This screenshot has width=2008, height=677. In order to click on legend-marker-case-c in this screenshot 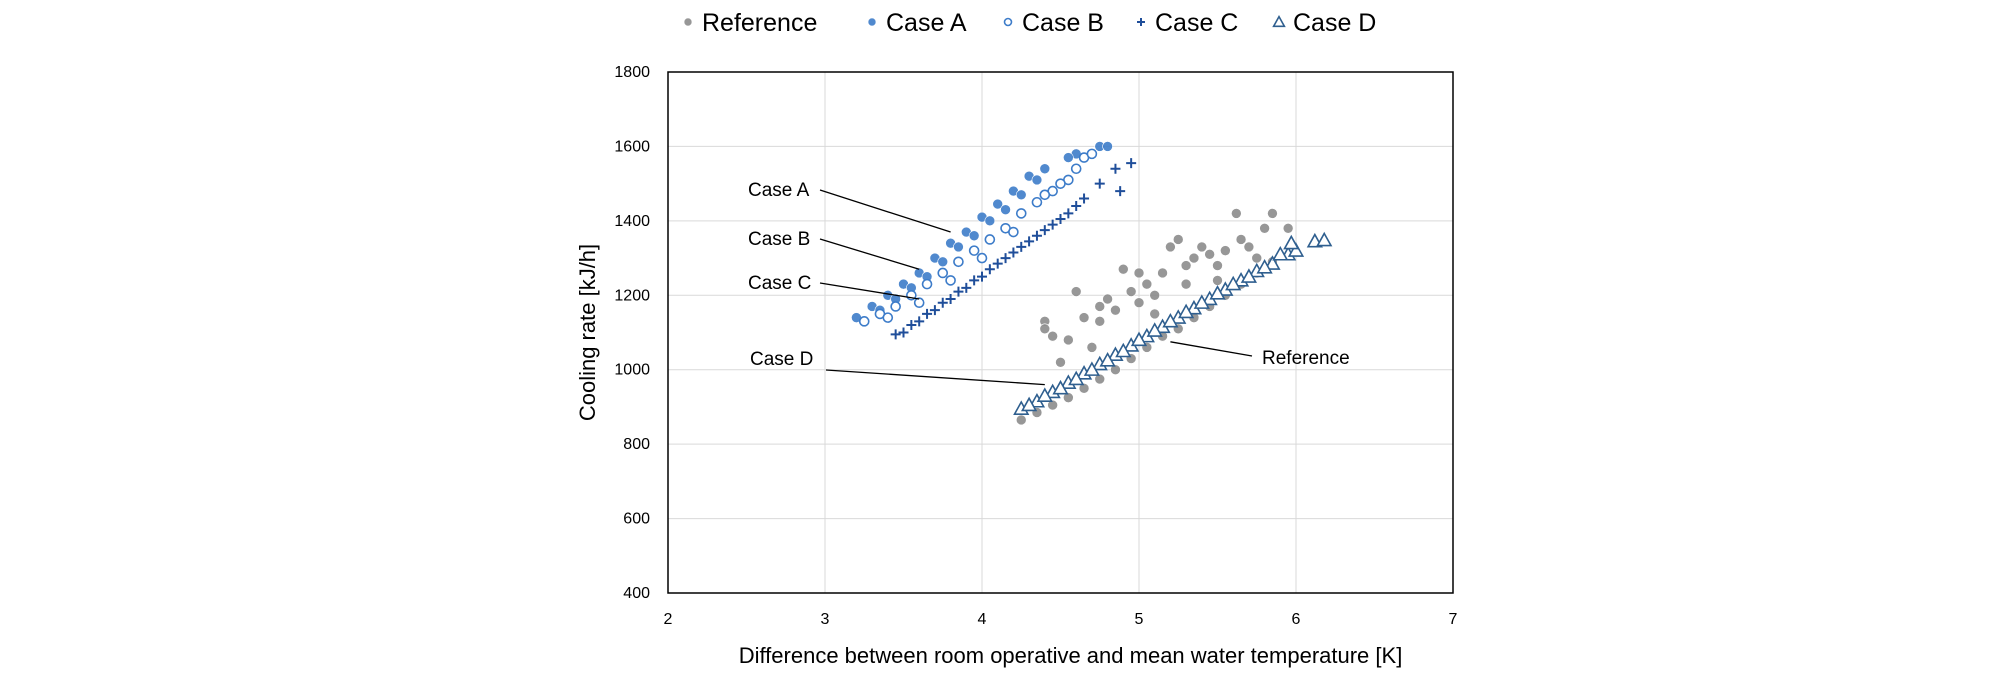, I will do `click(1141, 22)`.